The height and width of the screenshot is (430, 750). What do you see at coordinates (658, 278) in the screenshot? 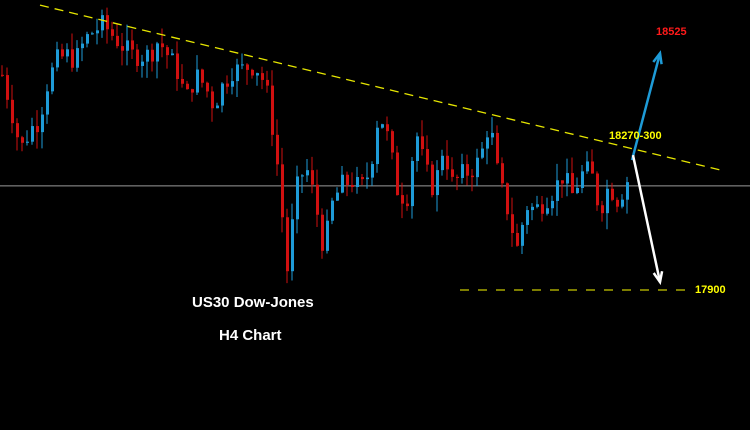
I see `bearish-target-arrow-head-icon` at bounding box center [658, 278].